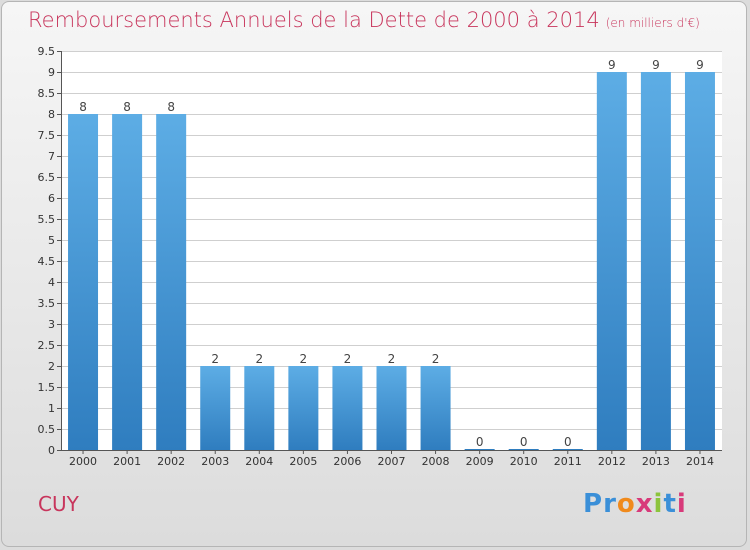  I want to click on x-tick-label: 2007, so click(392, 461).